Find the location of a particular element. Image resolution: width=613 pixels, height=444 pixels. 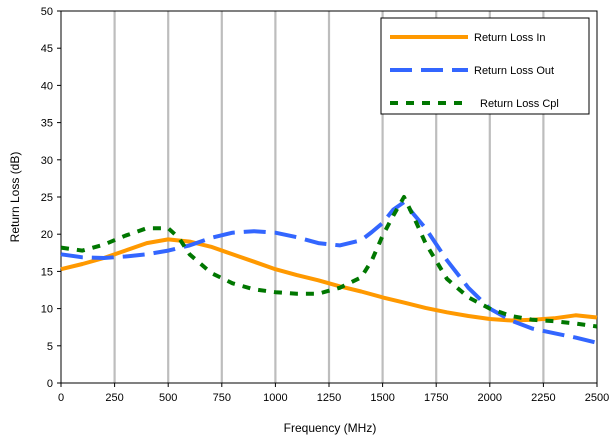

legend-label-1: Return Loss In is located at coordinates (510, 38).